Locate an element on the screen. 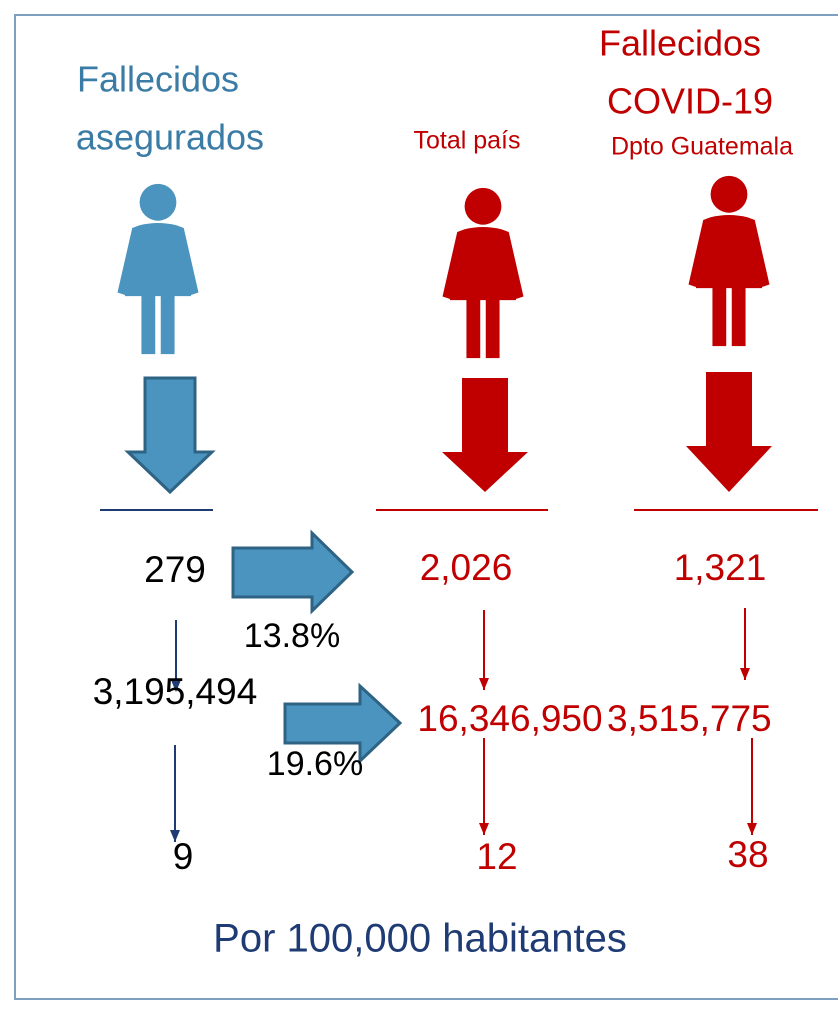 This screenshot has height=1009, width=838. country-deaths: 2,026 is located at coordinates (466, 567).